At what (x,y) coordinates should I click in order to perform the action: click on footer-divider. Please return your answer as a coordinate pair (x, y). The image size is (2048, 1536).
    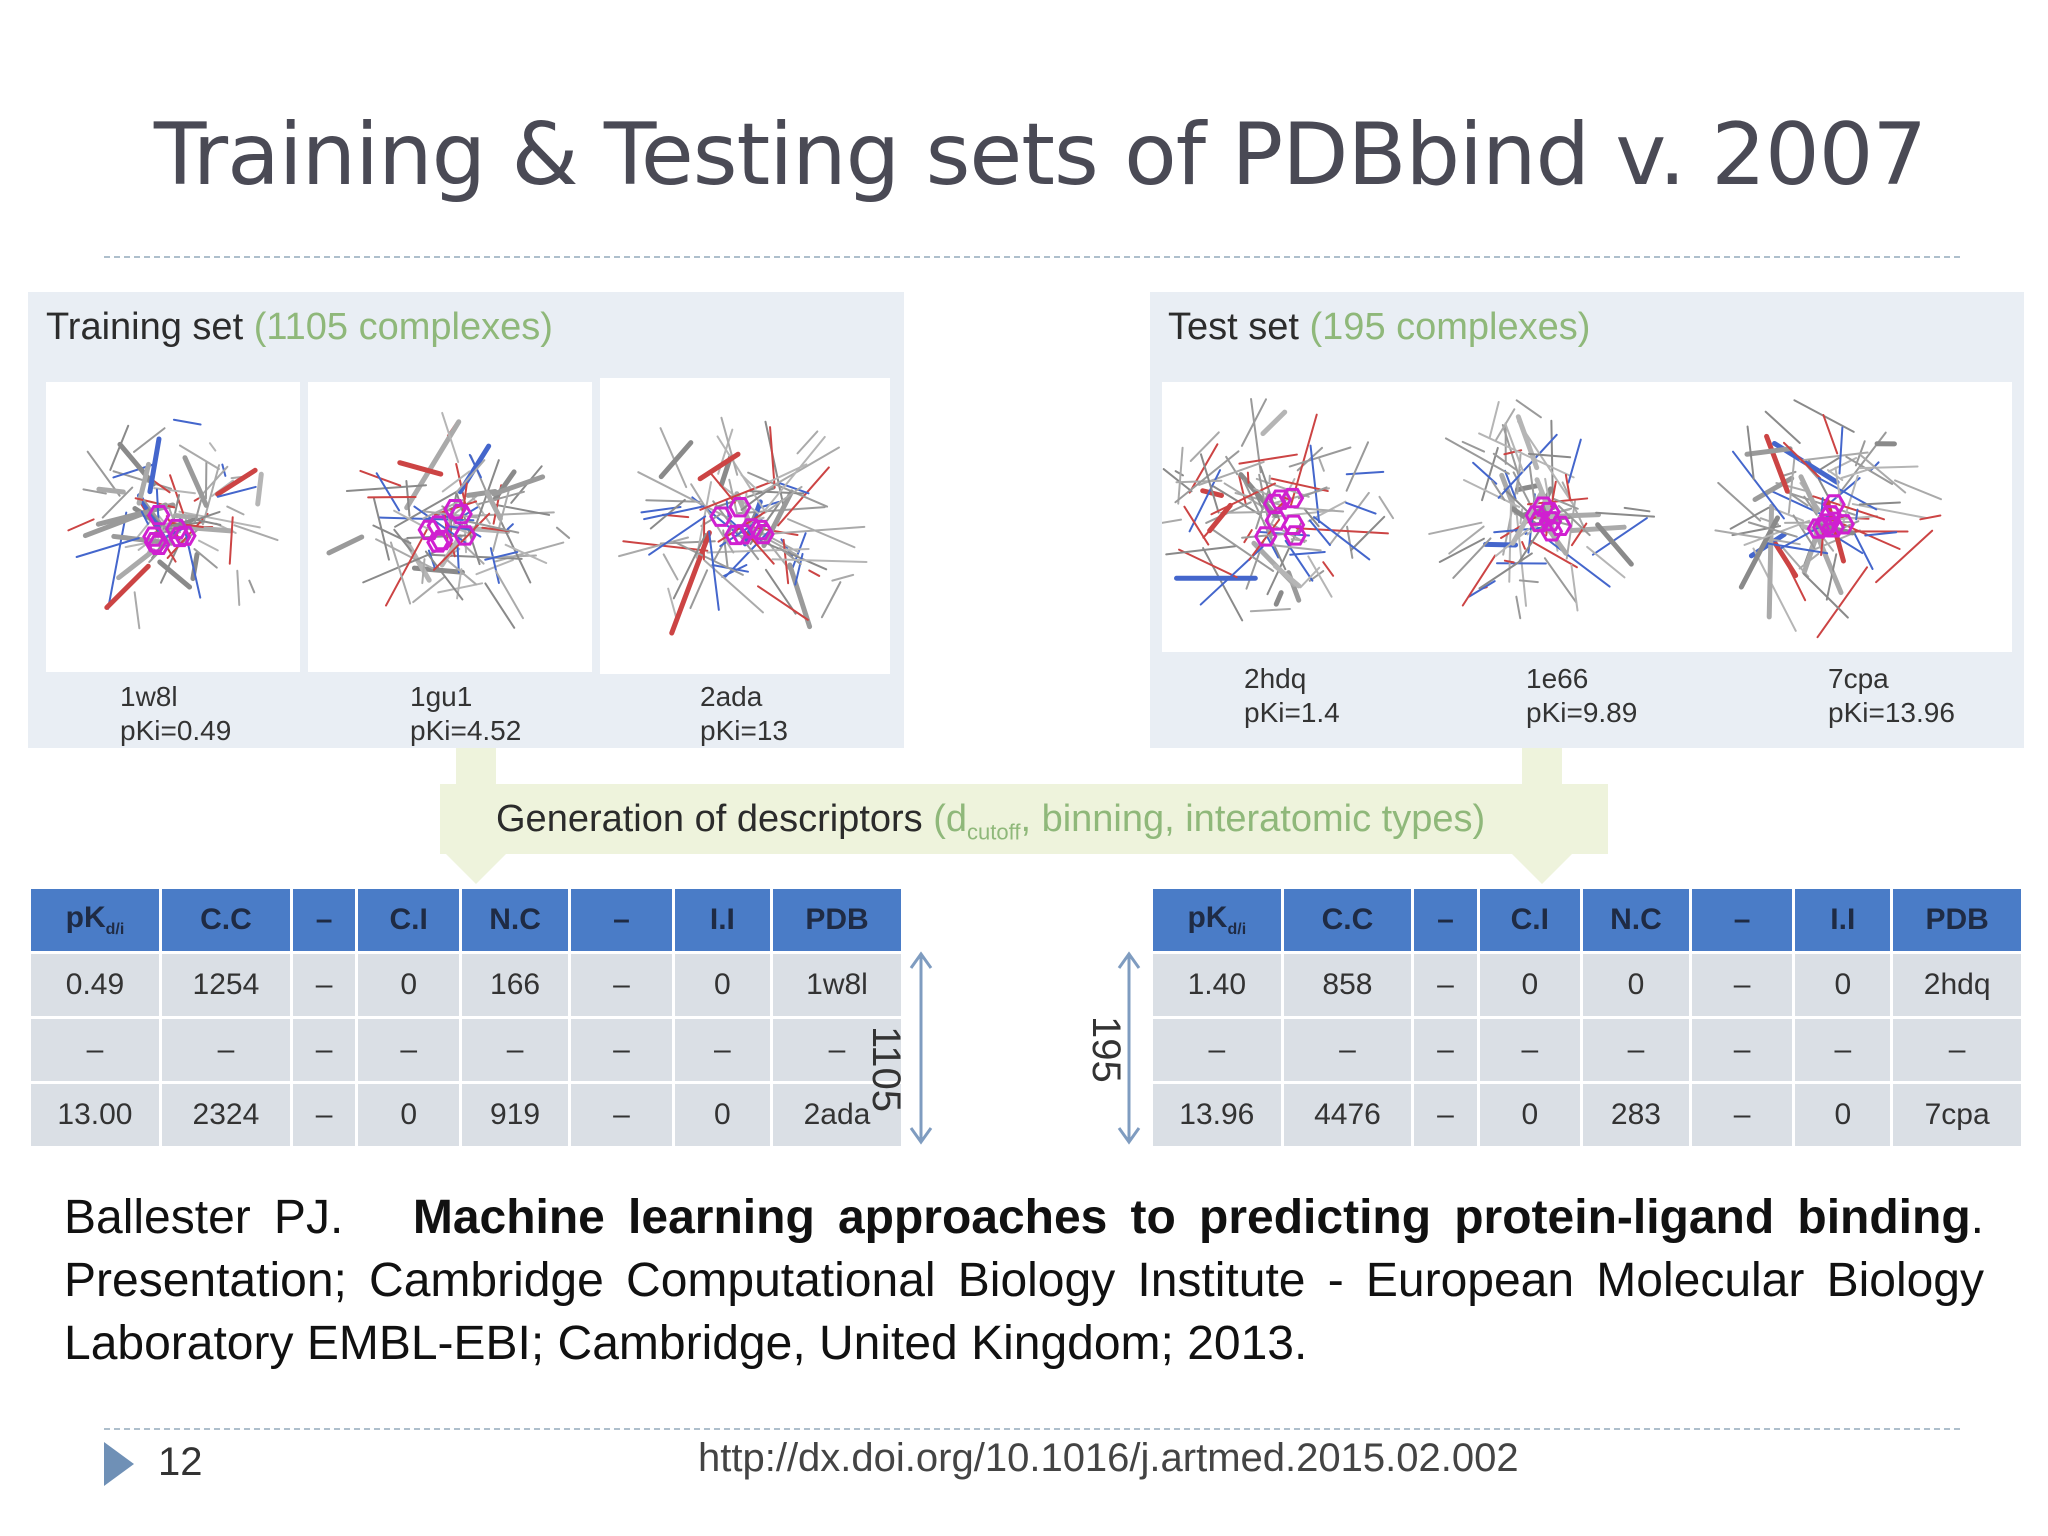
    Looking at the image, I should click on (1032, 1429).